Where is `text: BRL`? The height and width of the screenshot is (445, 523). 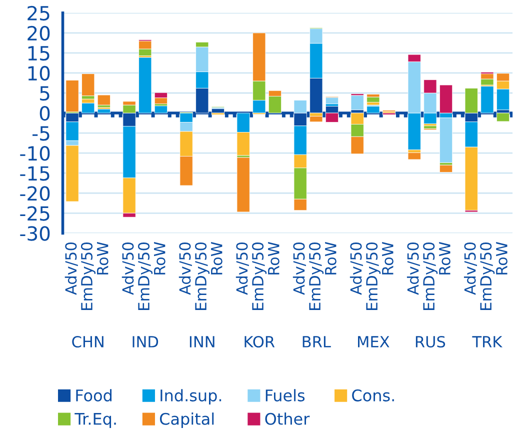 text: BRL is located at coordinates (316, 342).